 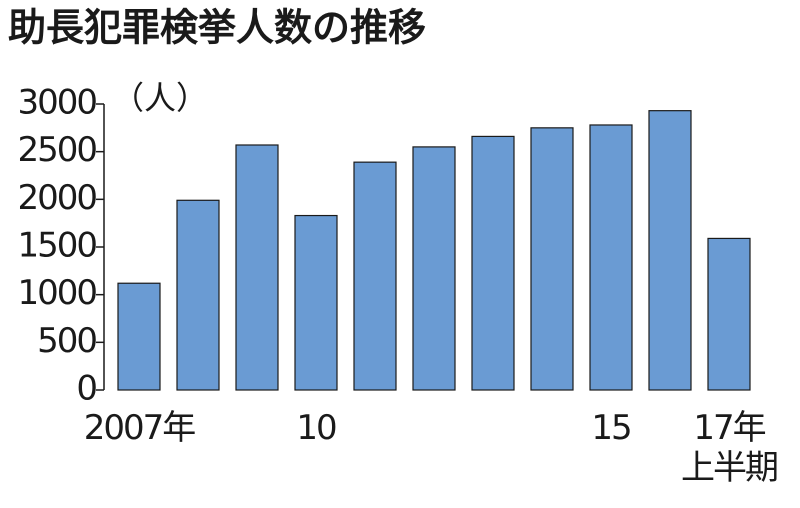 I want to click on x-tick-label: 17年 上半期, so click(x=730, y=448).